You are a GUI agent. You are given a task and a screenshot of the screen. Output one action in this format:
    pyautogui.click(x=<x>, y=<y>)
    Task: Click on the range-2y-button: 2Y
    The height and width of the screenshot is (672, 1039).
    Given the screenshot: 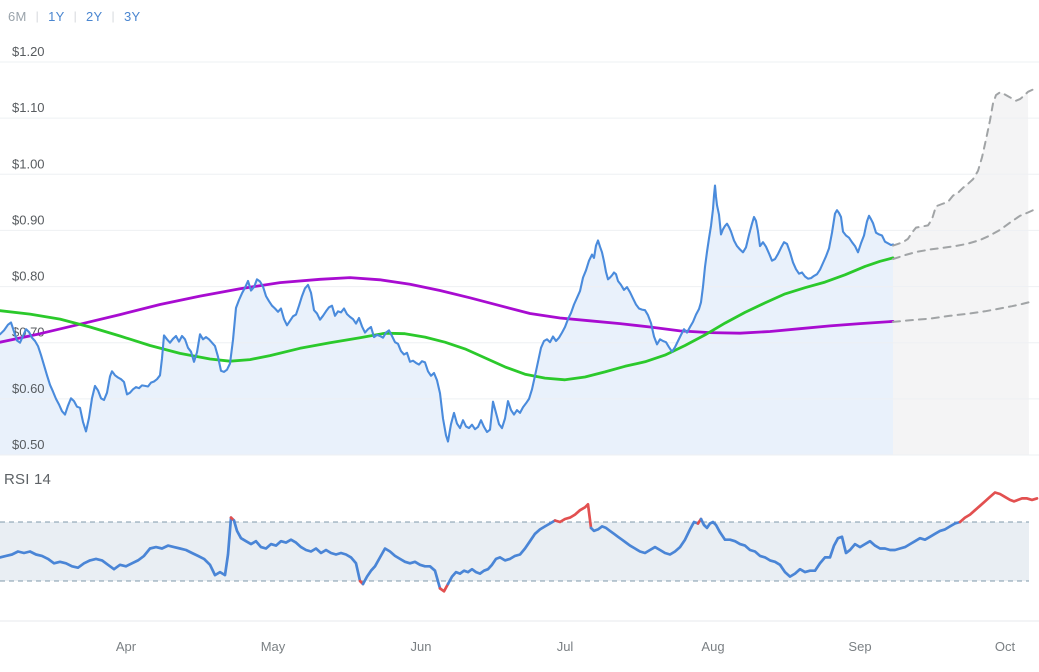 What is the action you would take?
    pyautogui.click(x=94, y=16)
    